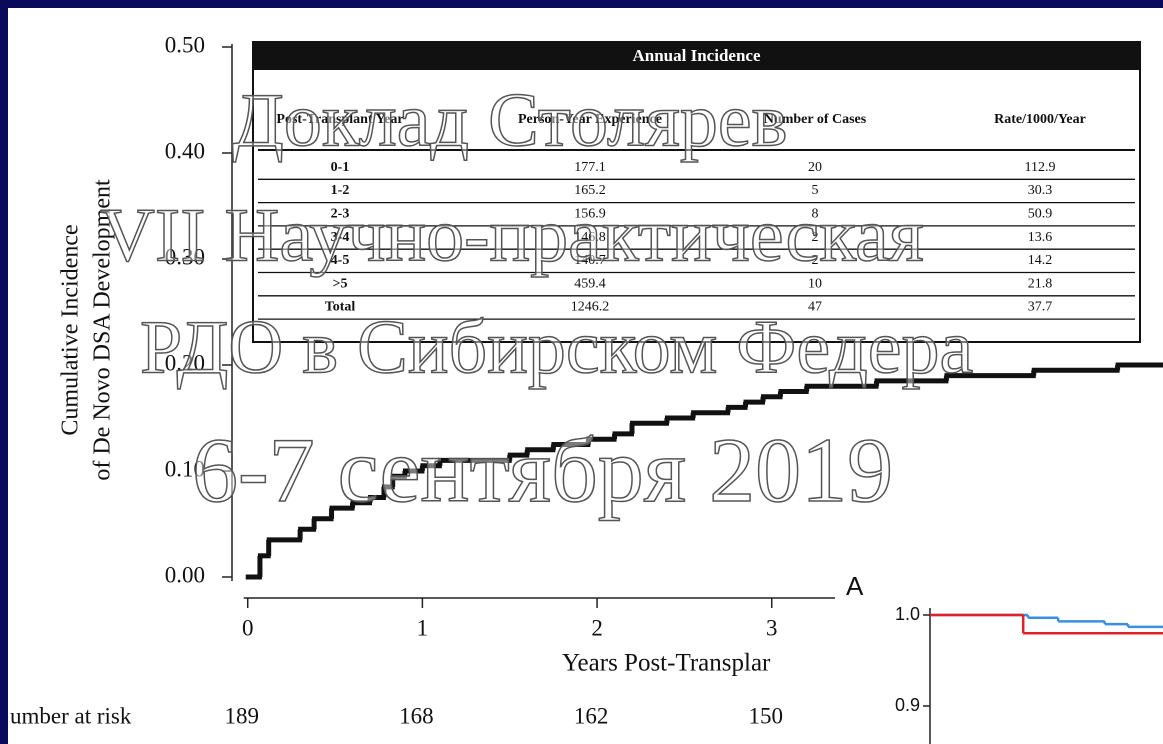  What do you see at coordinates (815, 307) in the screenshot?
I see `table-cell: 47` at bounding box center [815, 307].